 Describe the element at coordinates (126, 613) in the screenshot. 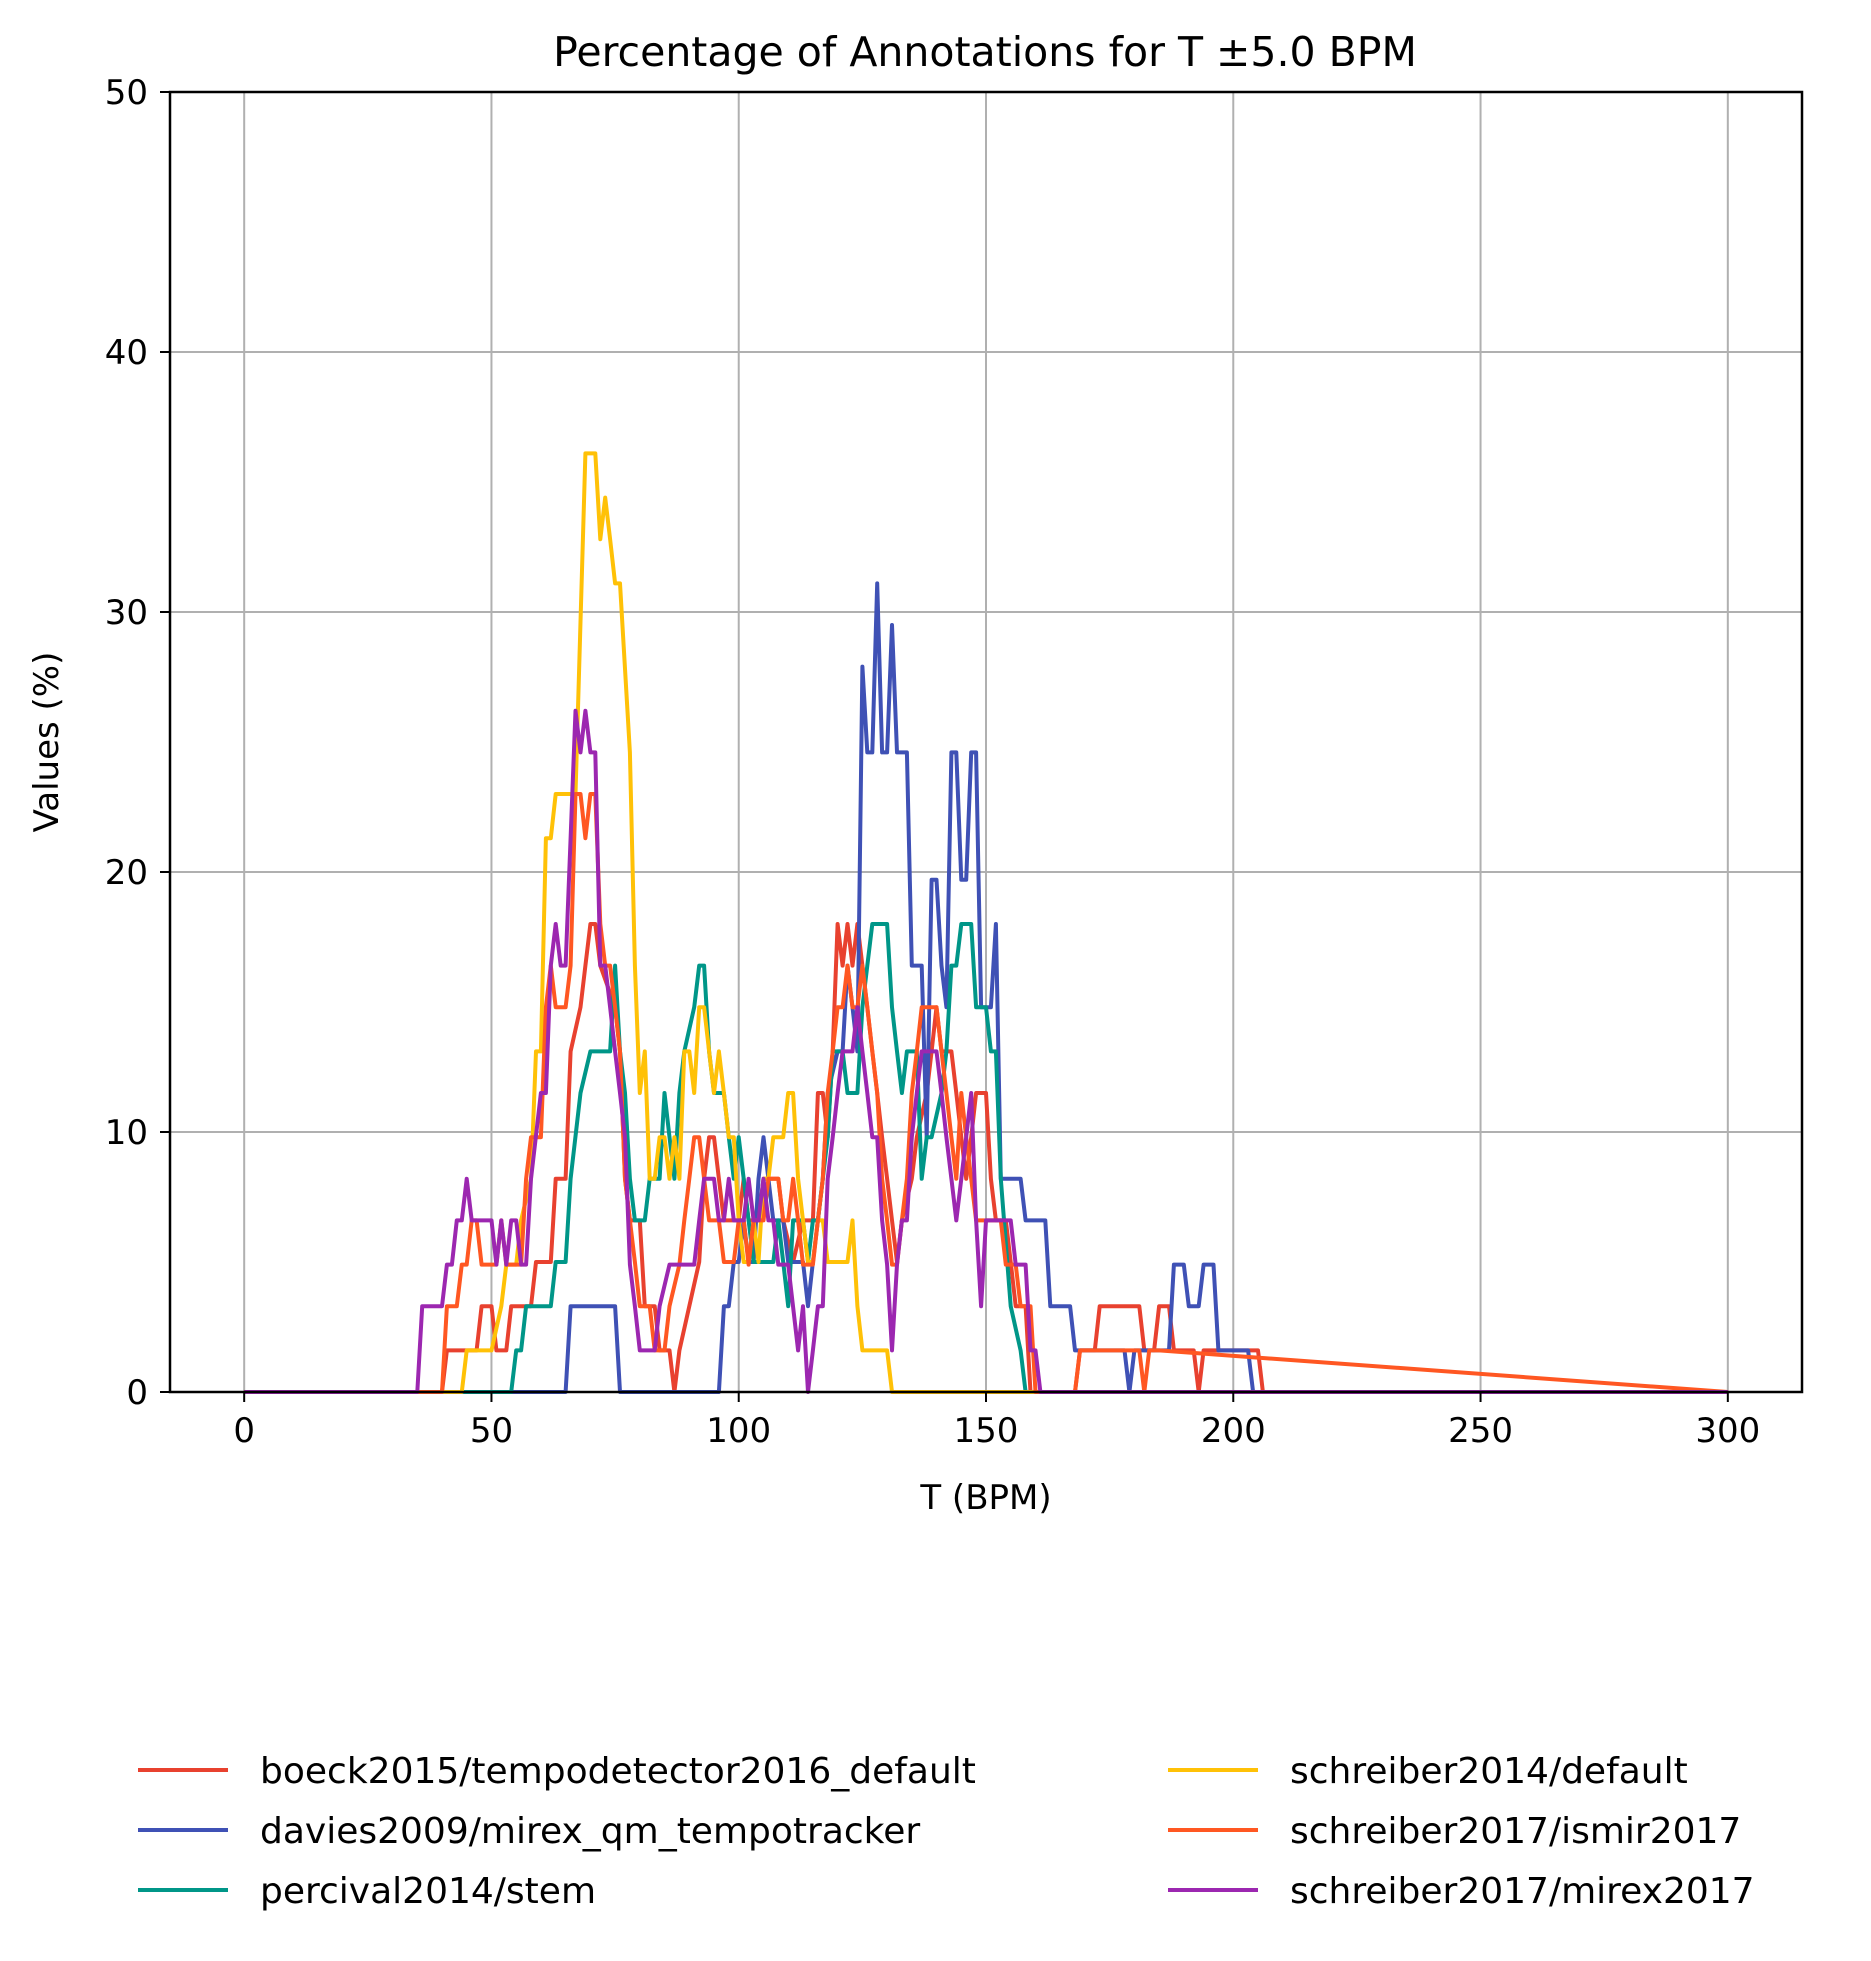

I see `y-tick-label: 30` at that location.